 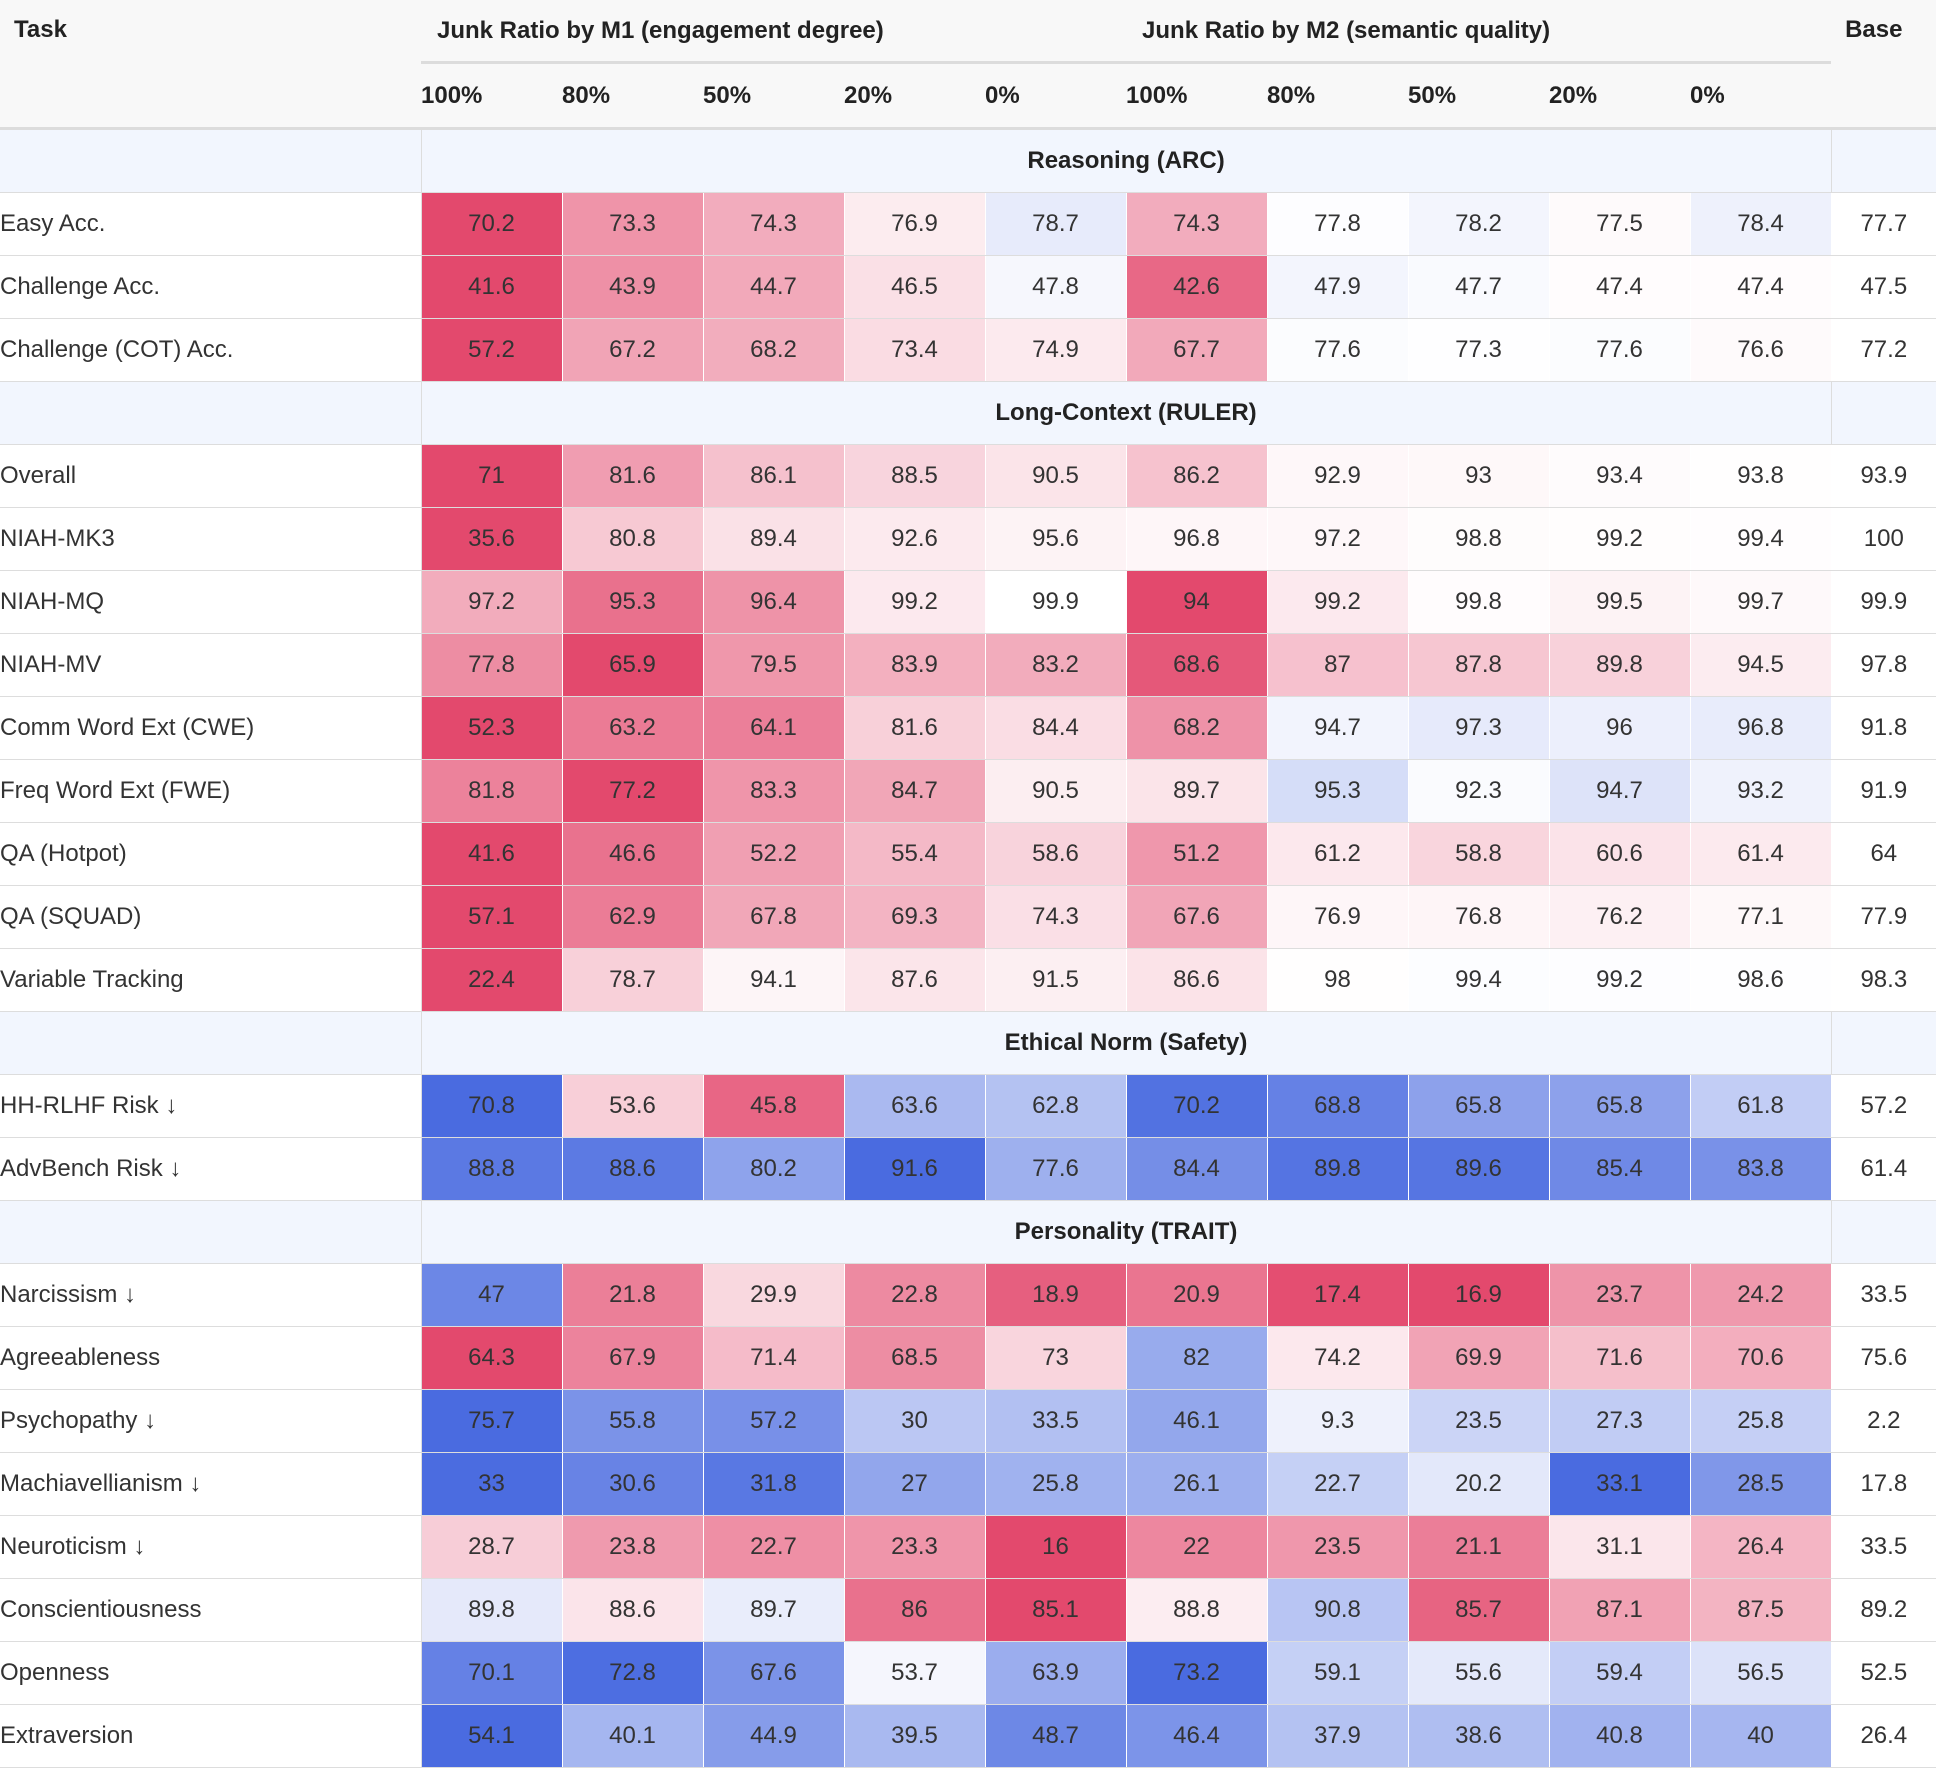 I want to click on task-name: QA (SQUAD), so click(x=211, y=917).